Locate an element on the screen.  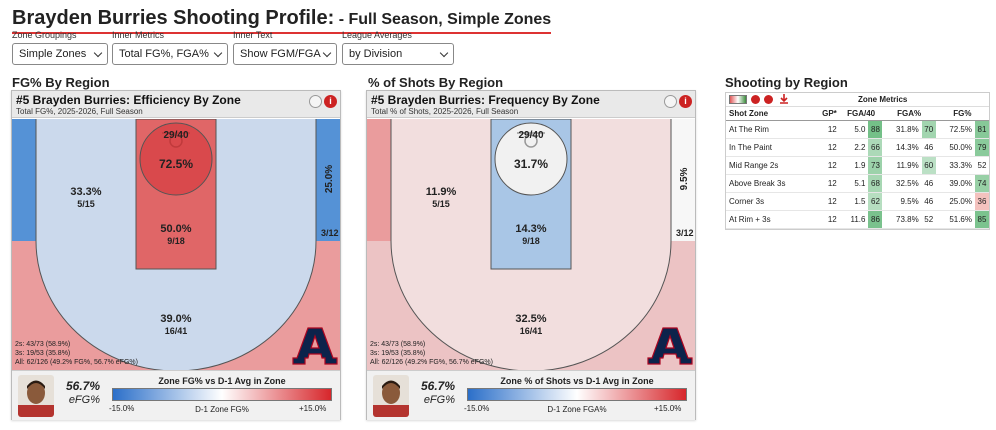
legend-label: D-1 Zone FG% is located at coordinates (222, 409).